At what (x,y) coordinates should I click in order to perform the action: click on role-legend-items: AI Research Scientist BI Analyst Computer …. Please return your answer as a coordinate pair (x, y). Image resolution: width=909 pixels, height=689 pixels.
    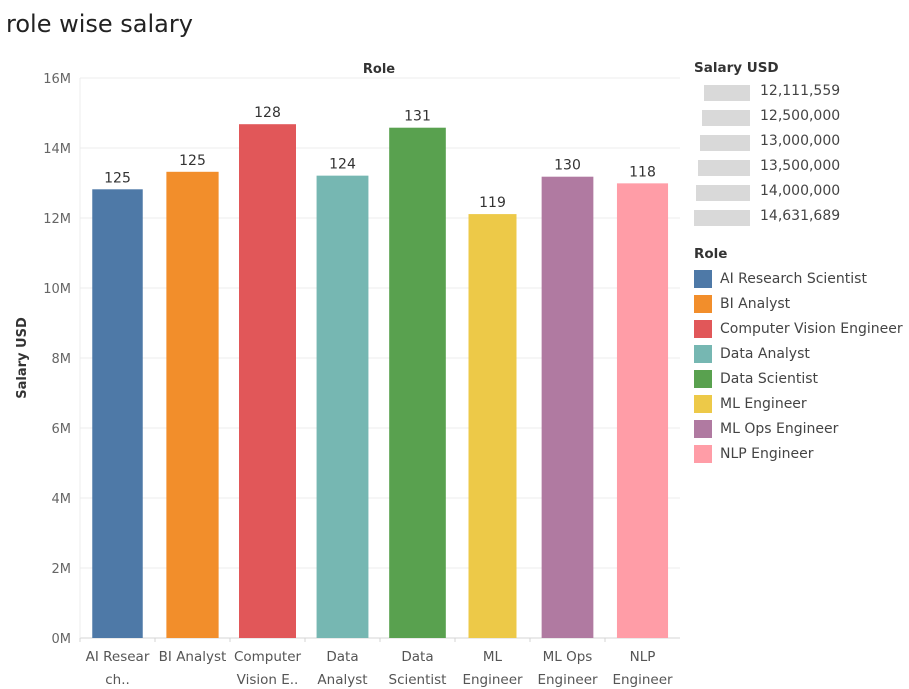
    Looking at the image, I should click on (798, 366).